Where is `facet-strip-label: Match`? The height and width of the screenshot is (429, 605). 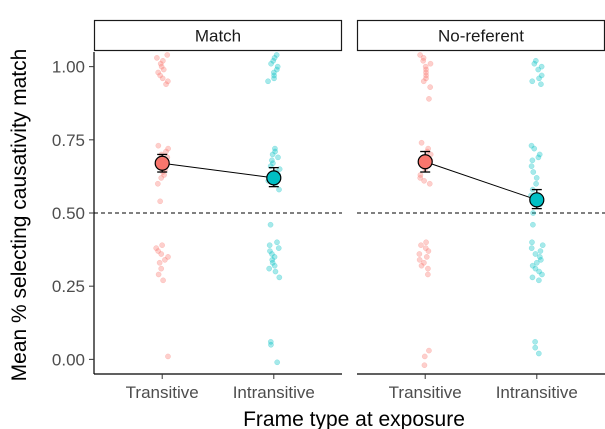
facet-strip-label: Match is located at coordinates (218, 36).